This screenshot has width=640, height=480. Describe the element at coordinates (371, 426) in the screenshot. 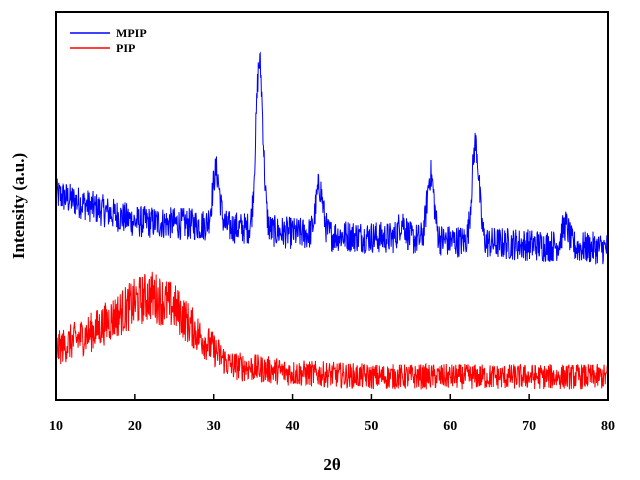

I see `x-tick-label: 50` at that location.